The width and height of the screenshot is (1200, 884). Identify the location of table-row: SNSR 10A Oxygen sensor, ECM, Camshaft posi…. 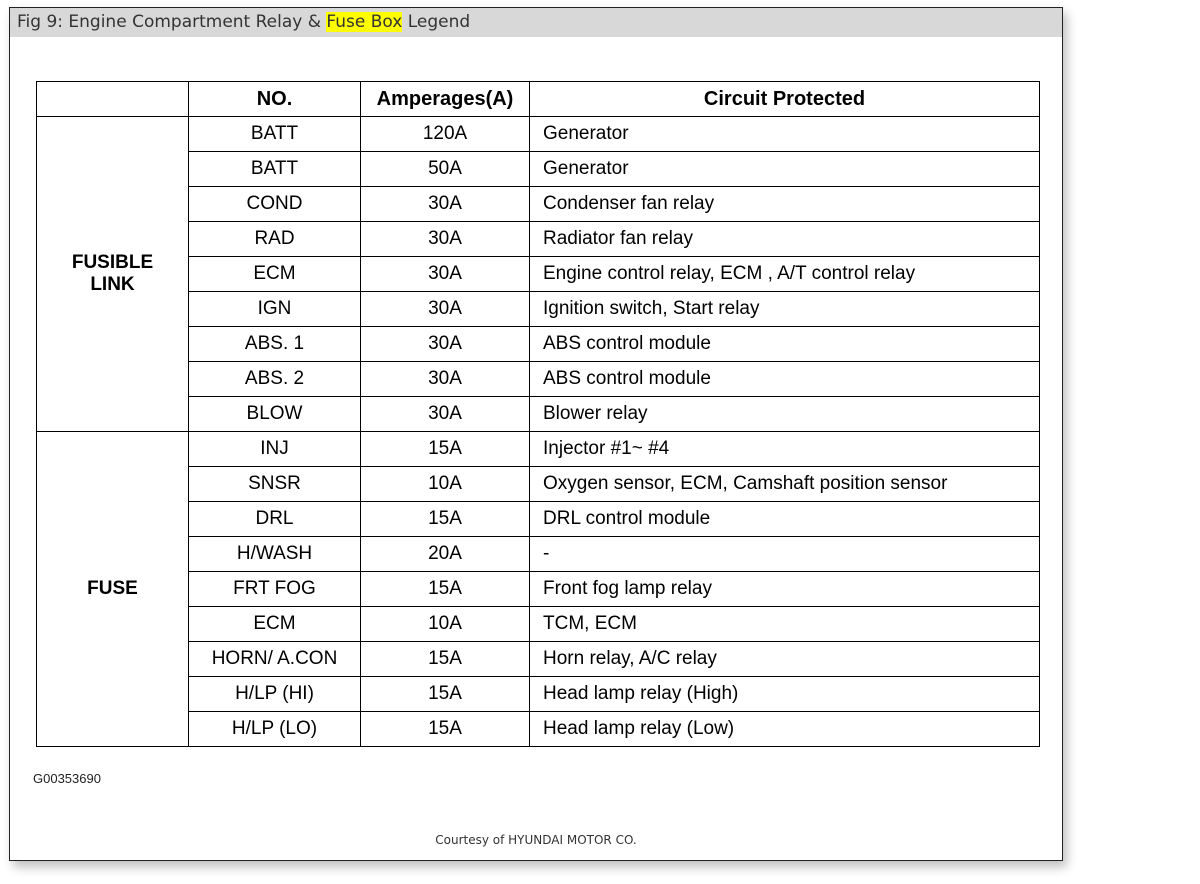
(538, 484).